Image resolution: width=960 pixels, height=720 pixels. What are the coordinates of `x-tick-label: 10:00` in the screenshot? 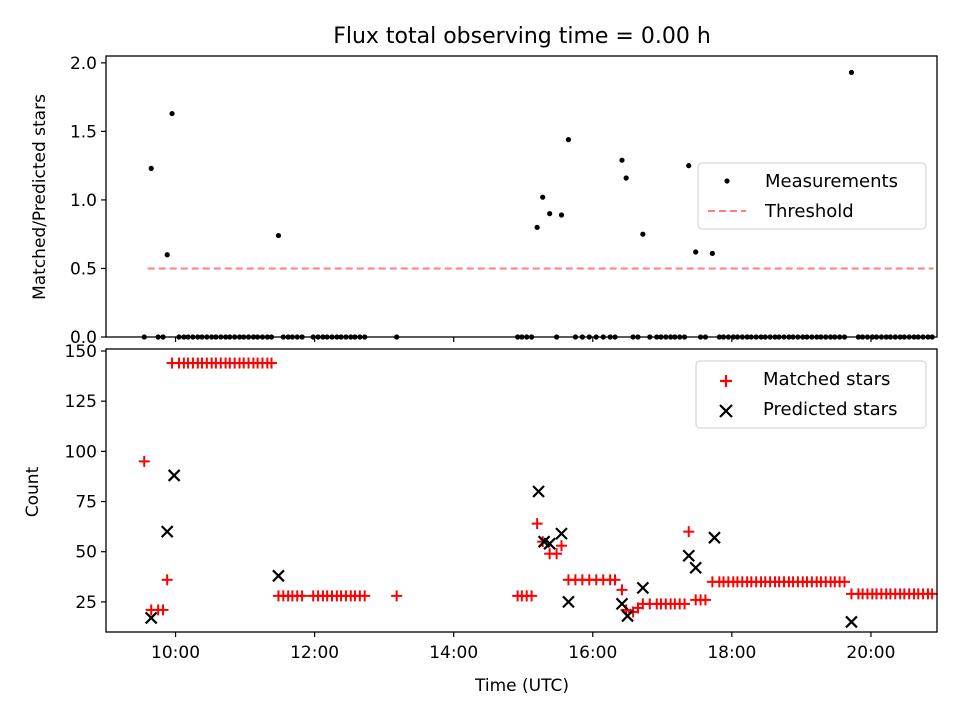 It's located at (175, 653).